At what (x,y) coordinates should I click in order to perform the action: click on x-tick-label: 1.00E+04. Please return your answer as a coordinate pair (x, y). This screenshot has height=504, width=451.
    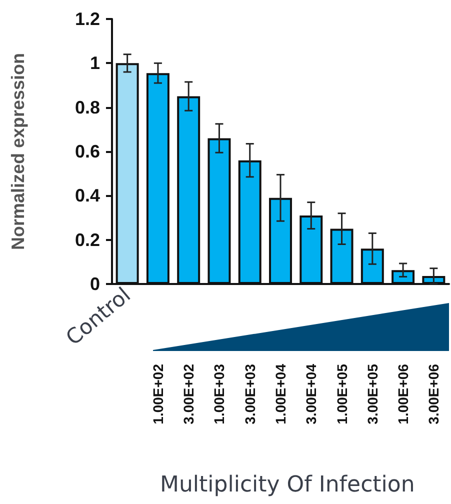
    Looking at the image, I should click on (280, 394).